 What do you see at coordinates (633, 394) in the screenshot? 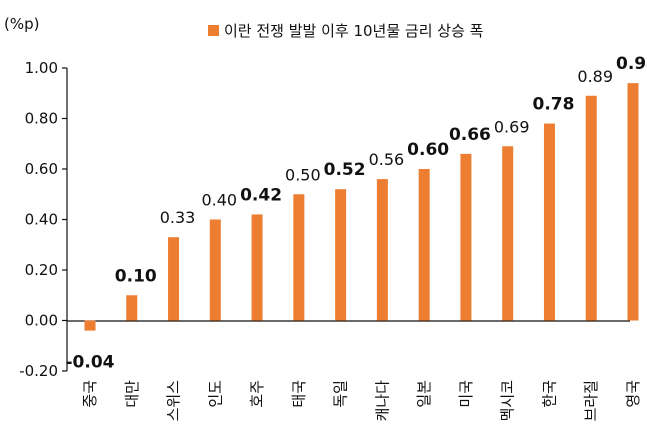
I see `category-label-영국: 영국` at bounding box center [633, 394].